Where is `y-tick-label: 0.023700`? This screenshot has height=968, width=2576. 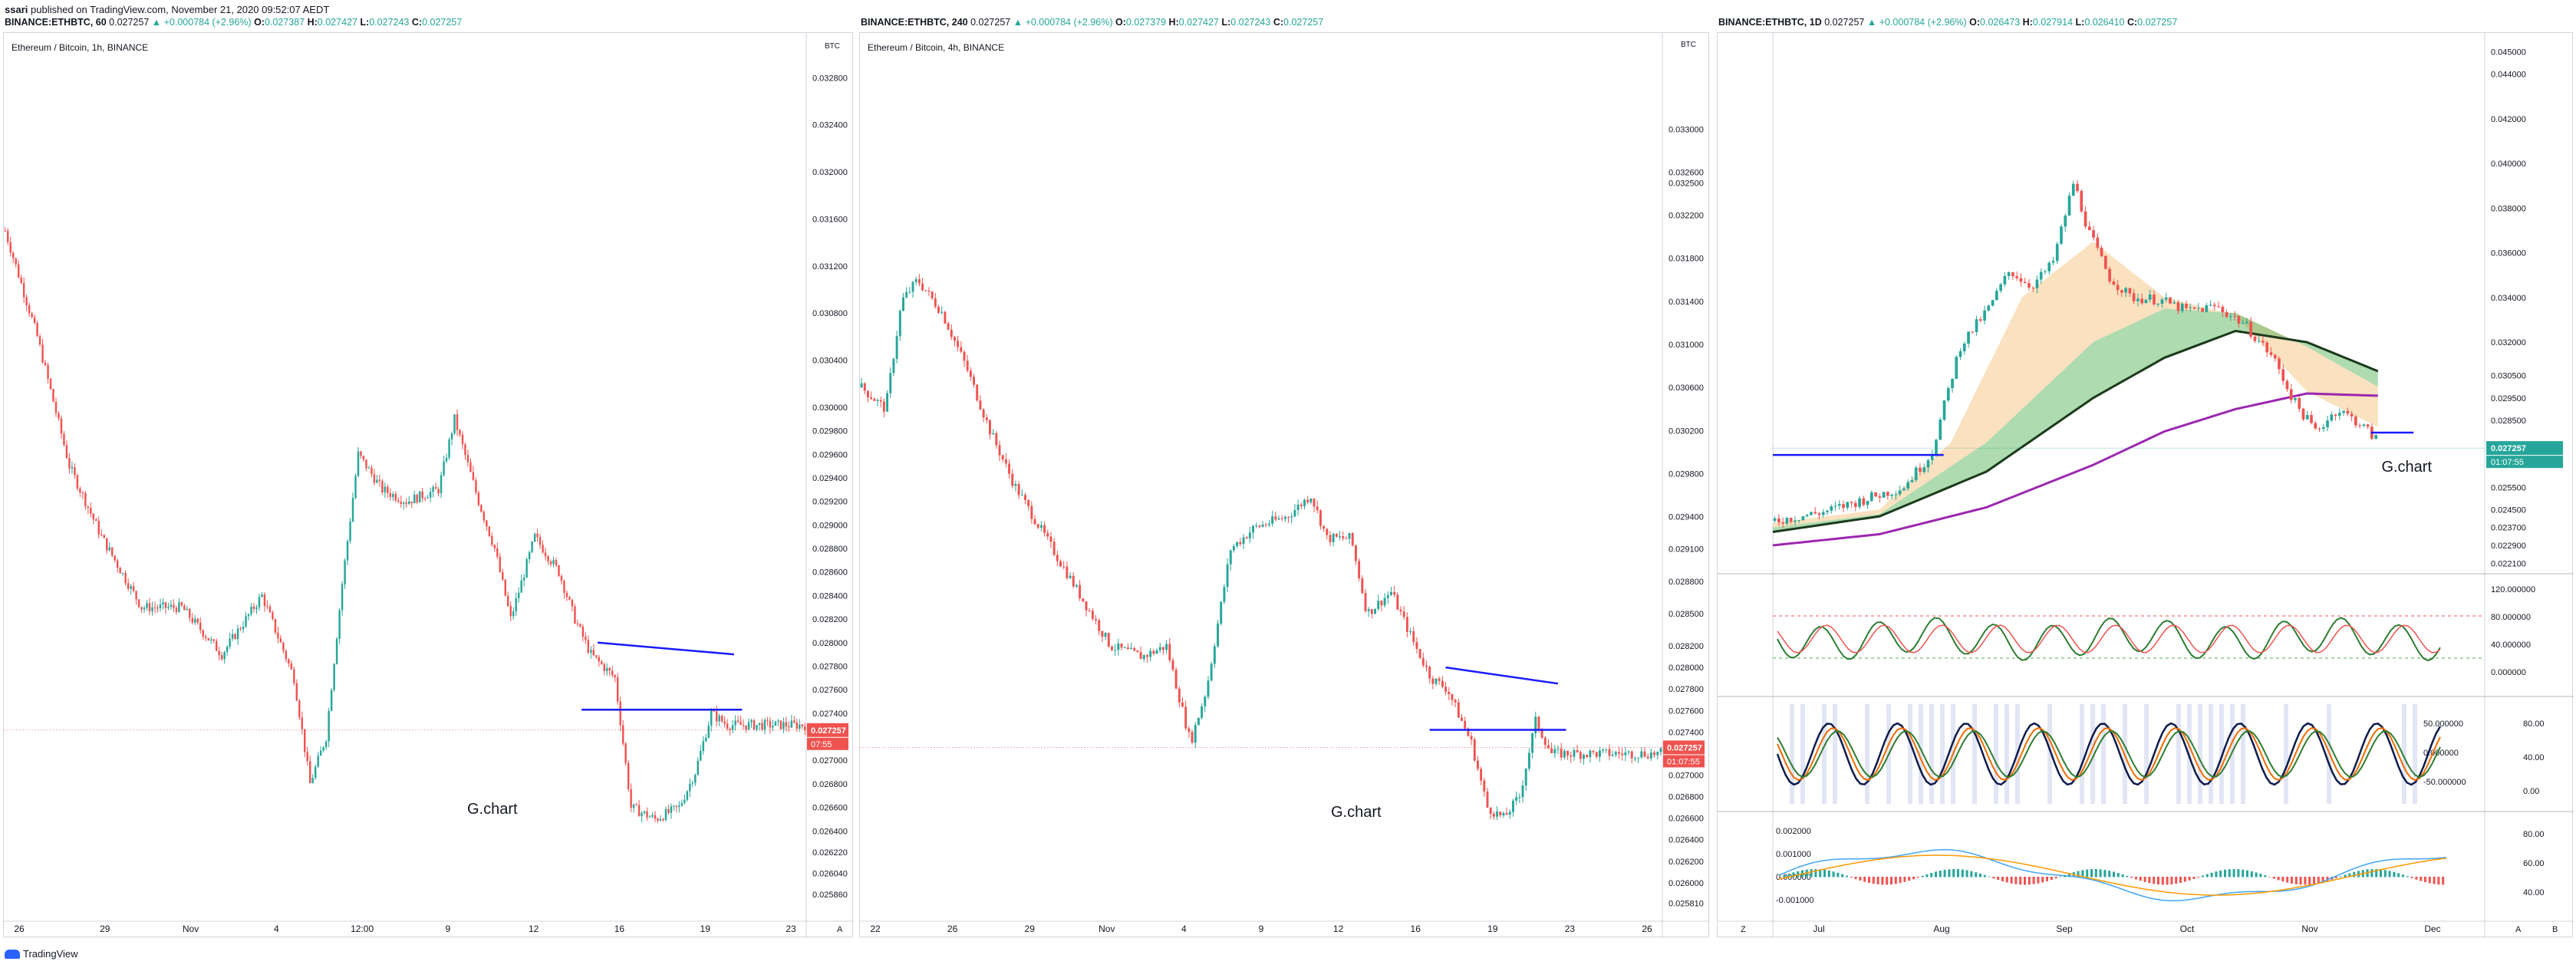 y-tick-label: 0.023700 is located at coordinates (2508, 528).